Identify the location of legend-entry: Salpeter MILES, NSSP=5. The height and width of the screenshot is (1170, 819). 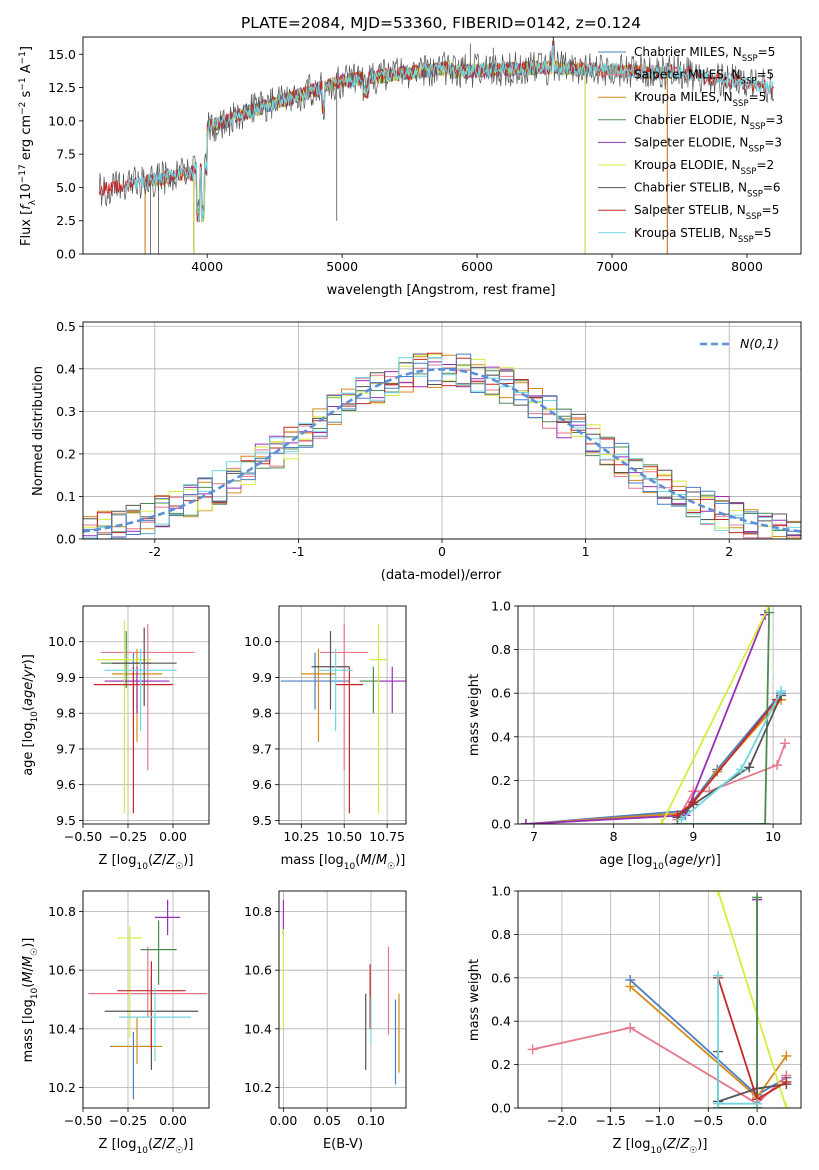
(704, 77).